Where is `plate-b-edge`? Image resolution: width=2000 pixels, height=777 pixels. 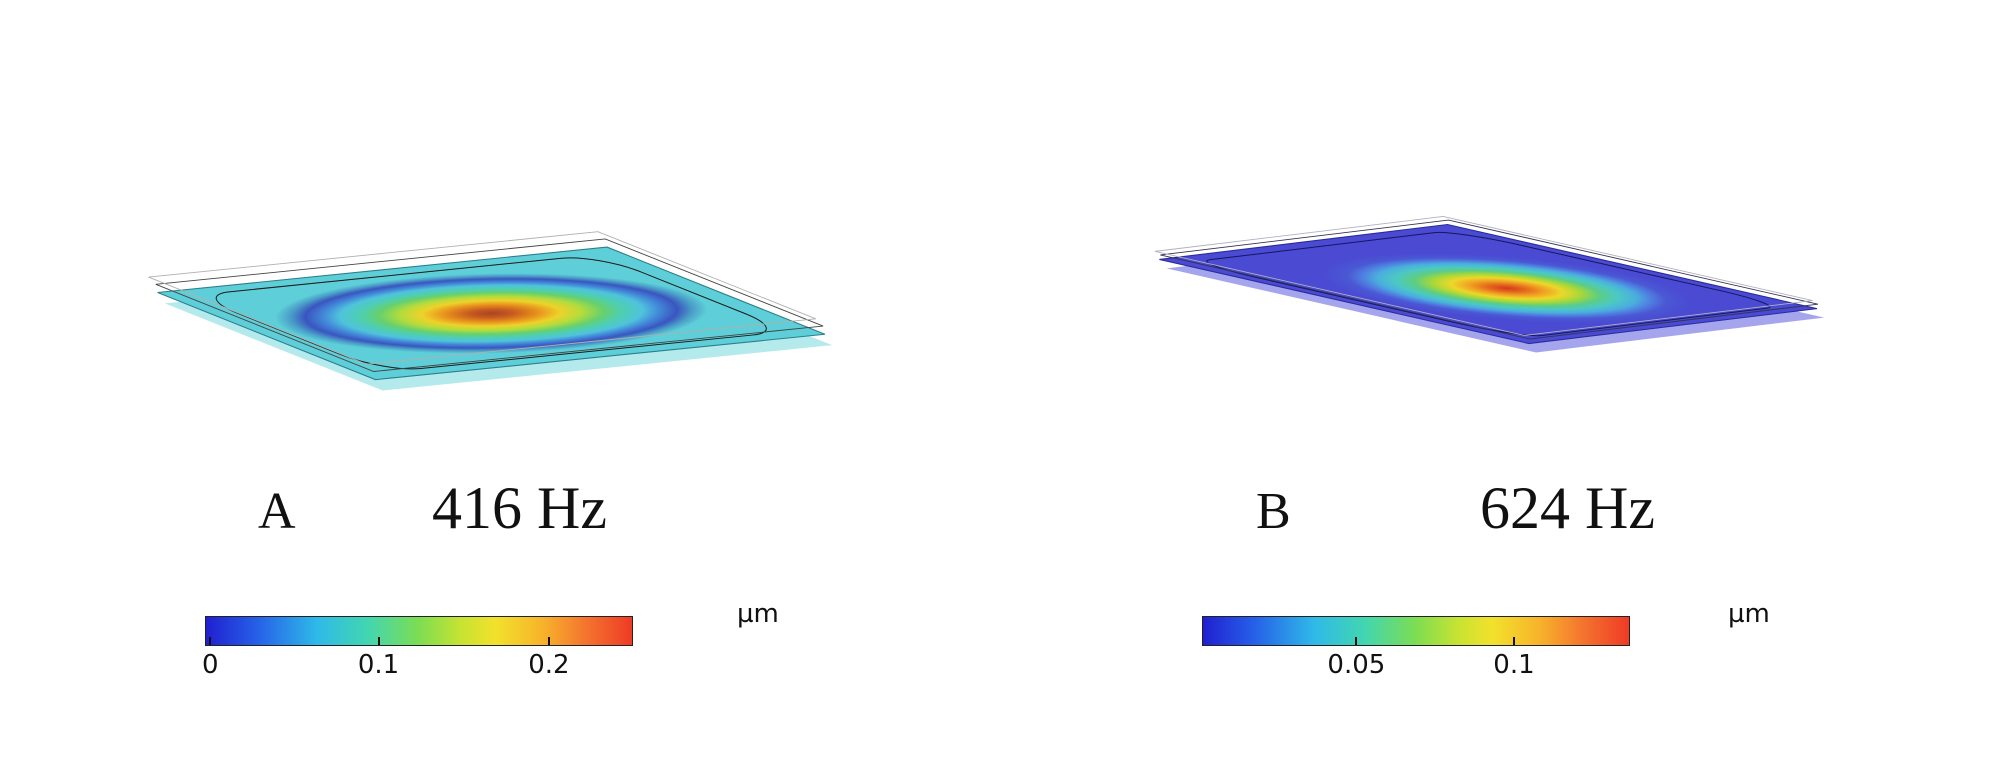
plate-b-edge is located at coordinates (1488, 284).